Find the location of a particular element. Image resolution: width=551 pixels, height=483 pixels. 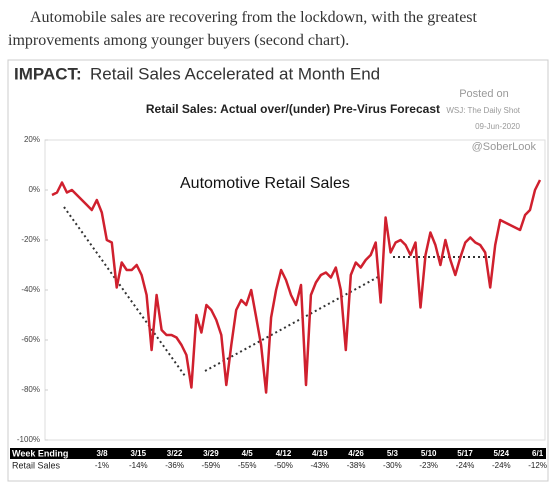

week-label: 5/10 is located at coordinates (429, 453).